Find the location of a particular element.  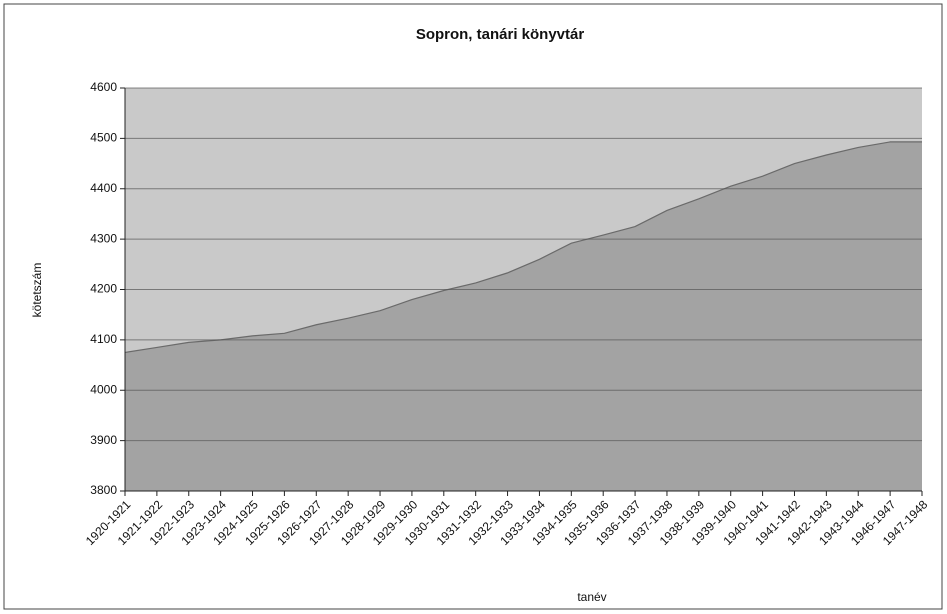

chart-title: Sopron, tanári könyvtár is located at coordinates (500, 34).